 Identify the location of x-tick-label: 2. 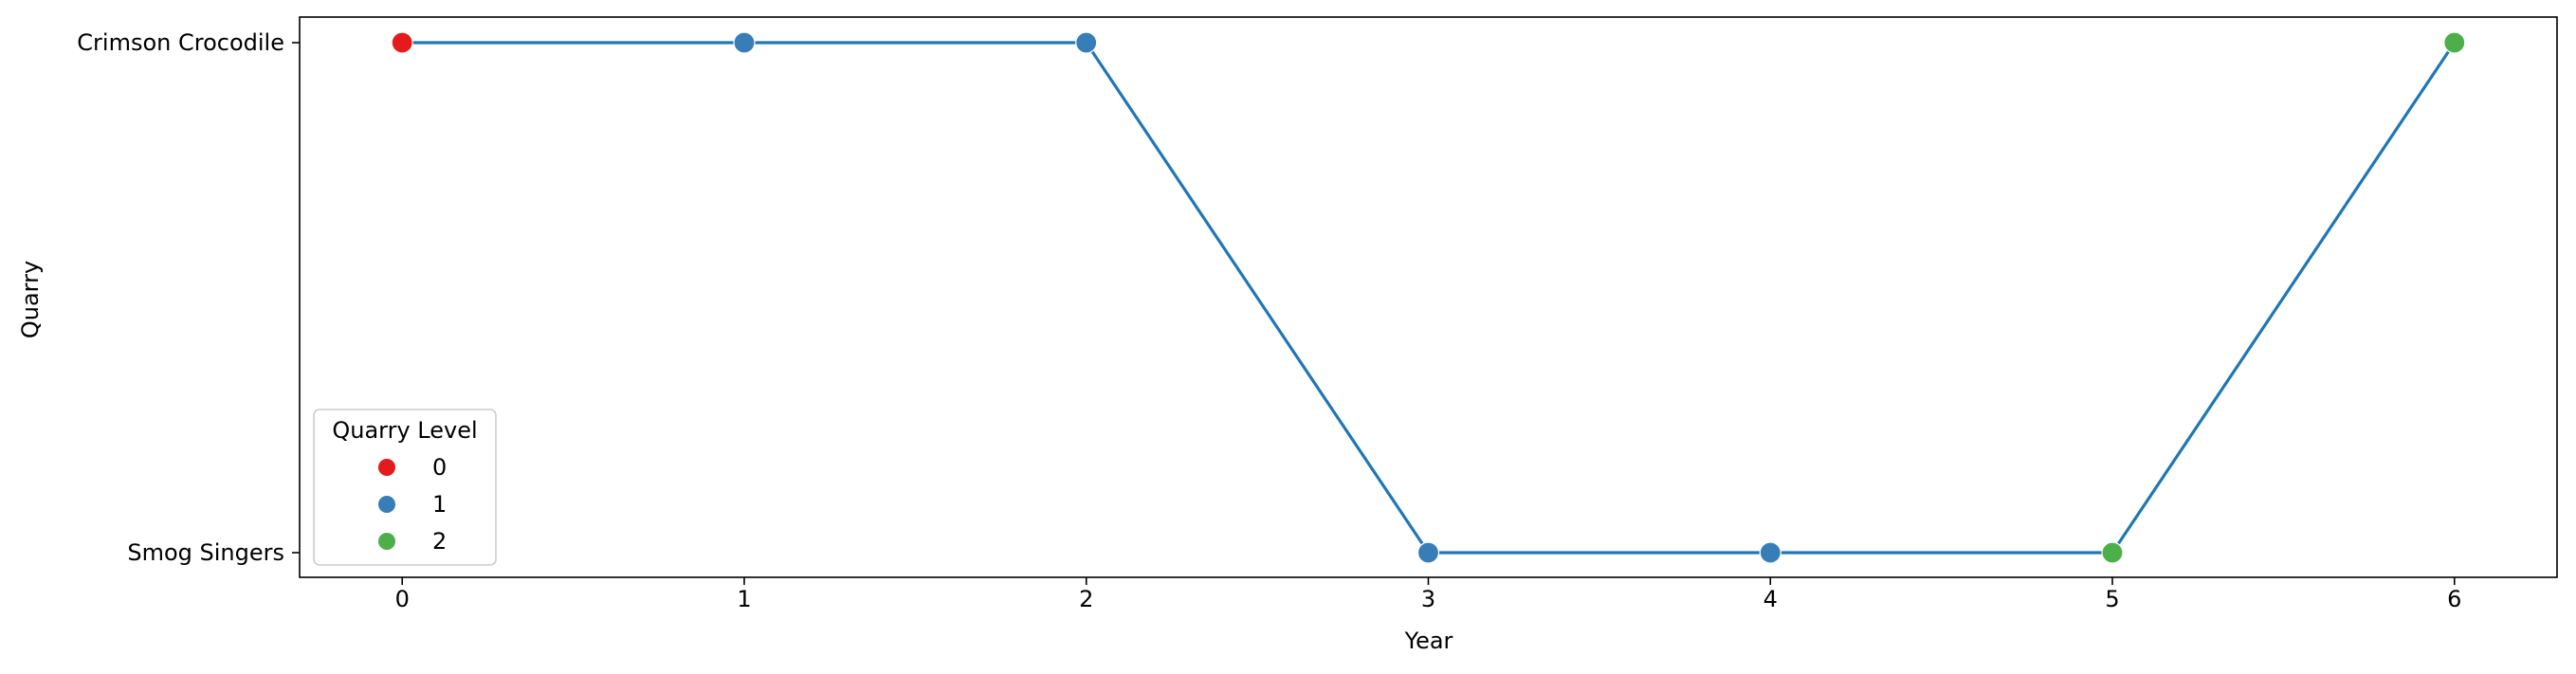
(1086, 599).